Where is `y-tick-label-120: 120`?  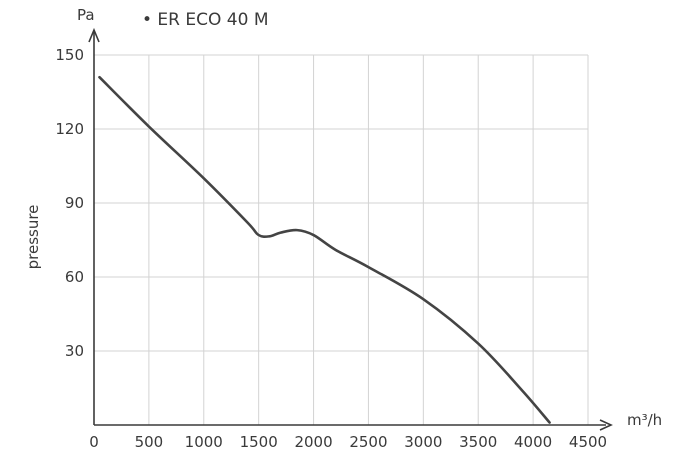
y-tick-label-120: 120 is located at coordinates (69, 129).